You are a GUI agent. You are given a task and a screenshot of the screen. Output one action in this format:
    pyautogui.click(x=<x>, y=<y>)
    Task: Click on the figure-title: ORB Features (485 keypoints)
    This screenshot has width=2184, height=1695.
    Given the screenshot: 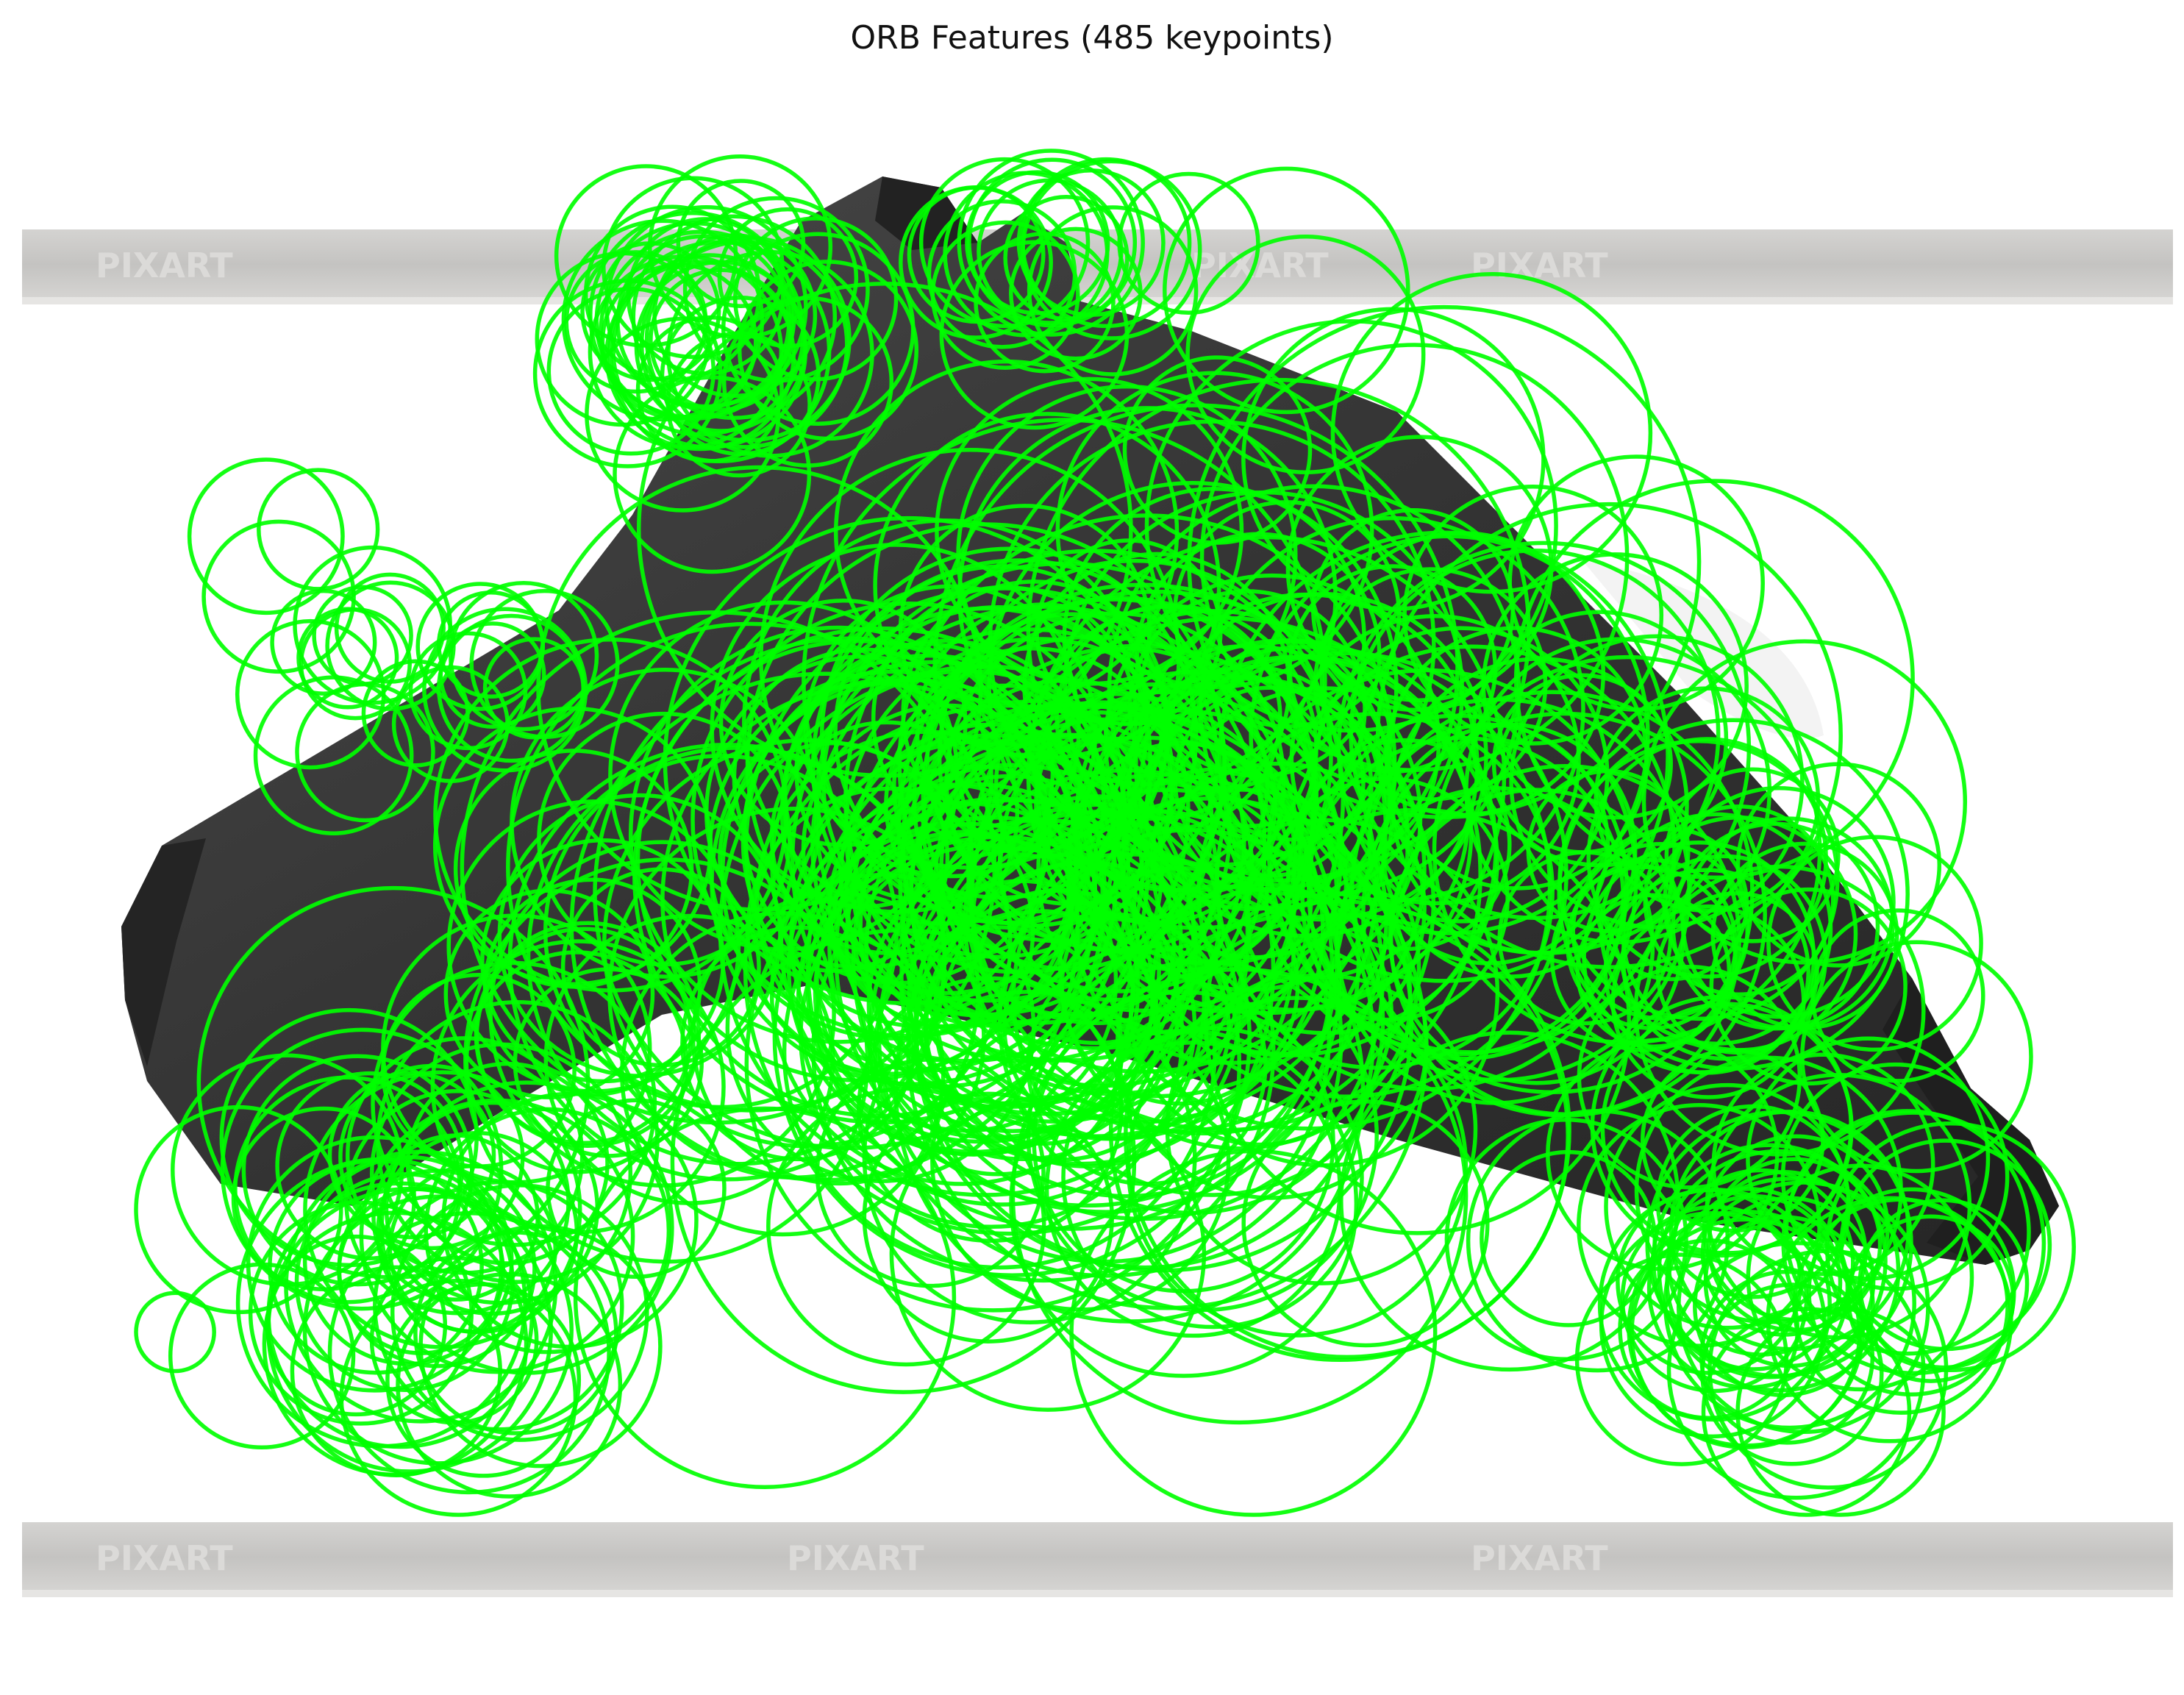 What is the action you would take?
    pyautogui.click(x=1092, y=38)
    